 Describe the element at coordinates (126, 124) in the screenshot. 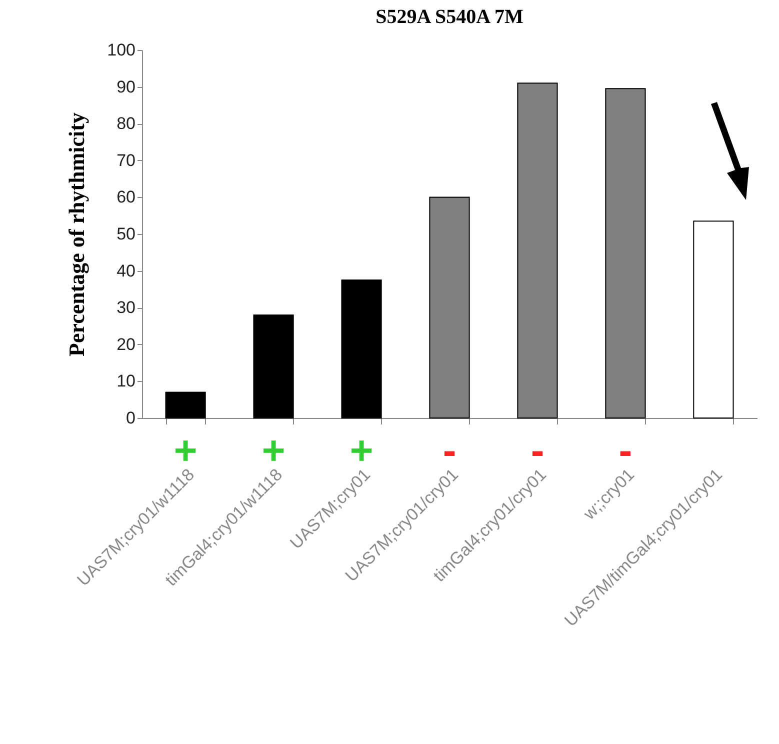

I see `y-tick-label: 80` at that location.